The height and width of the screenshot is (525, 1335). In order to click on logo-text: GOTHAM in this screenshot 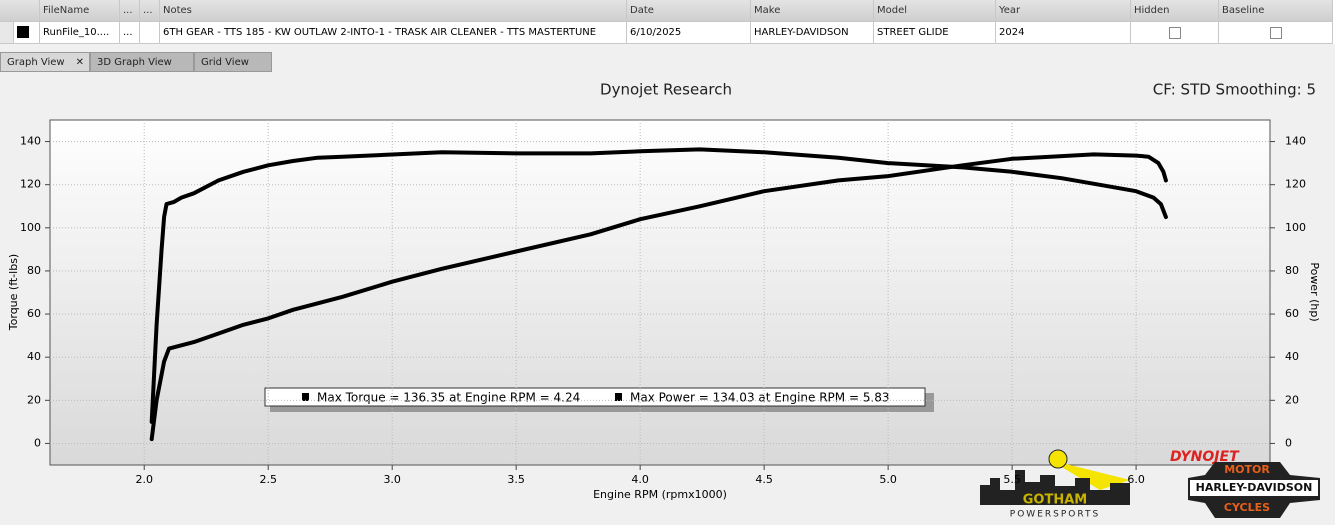, I will do `click(1055, 500)`.